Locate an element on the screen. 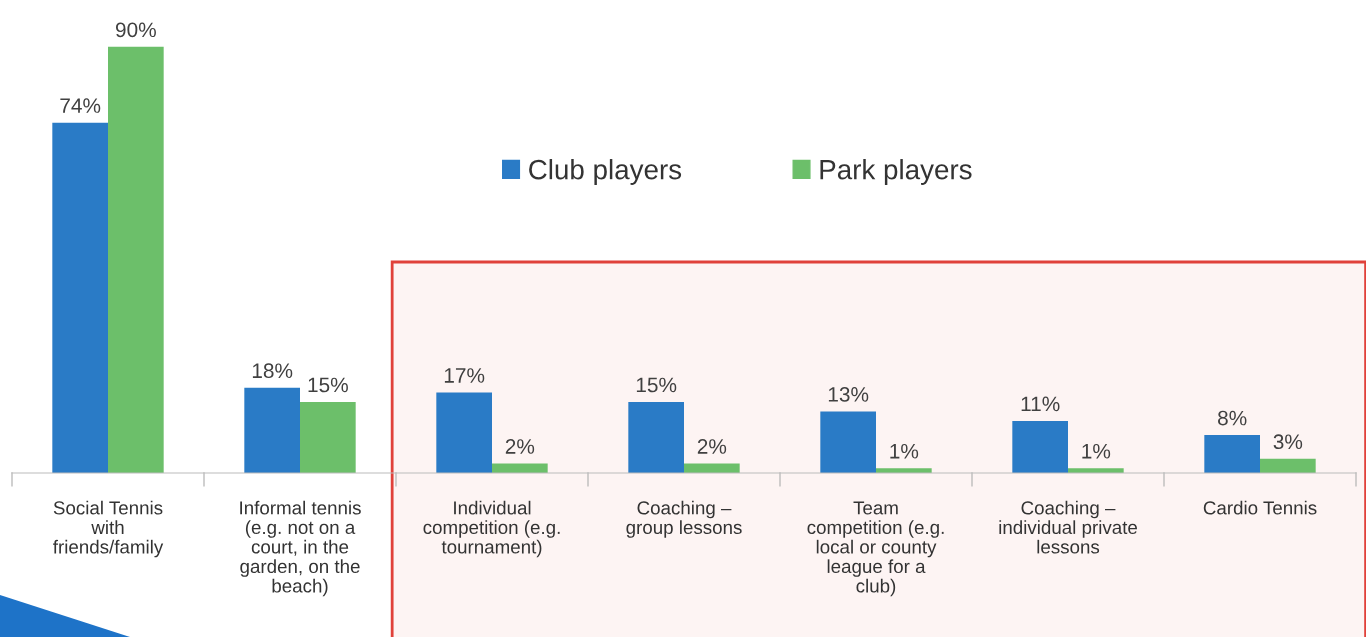  data-label: 8% is located at coordinates (1232, 418).